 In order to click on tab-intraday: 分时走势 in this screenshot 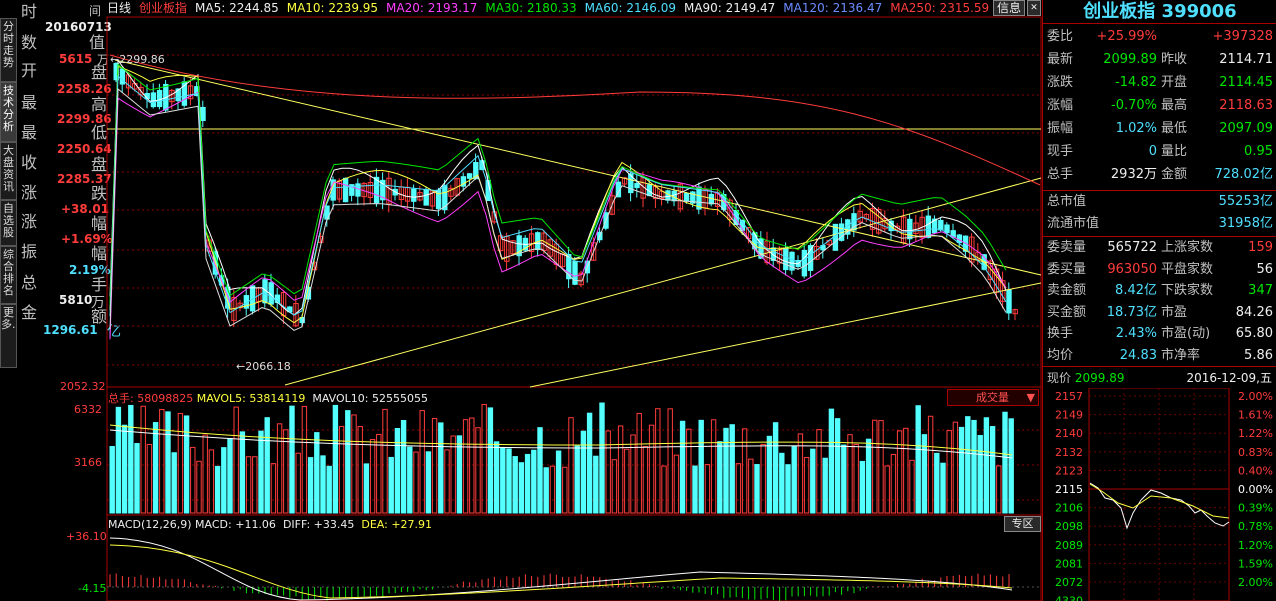, I will do `click(8, 50)`.